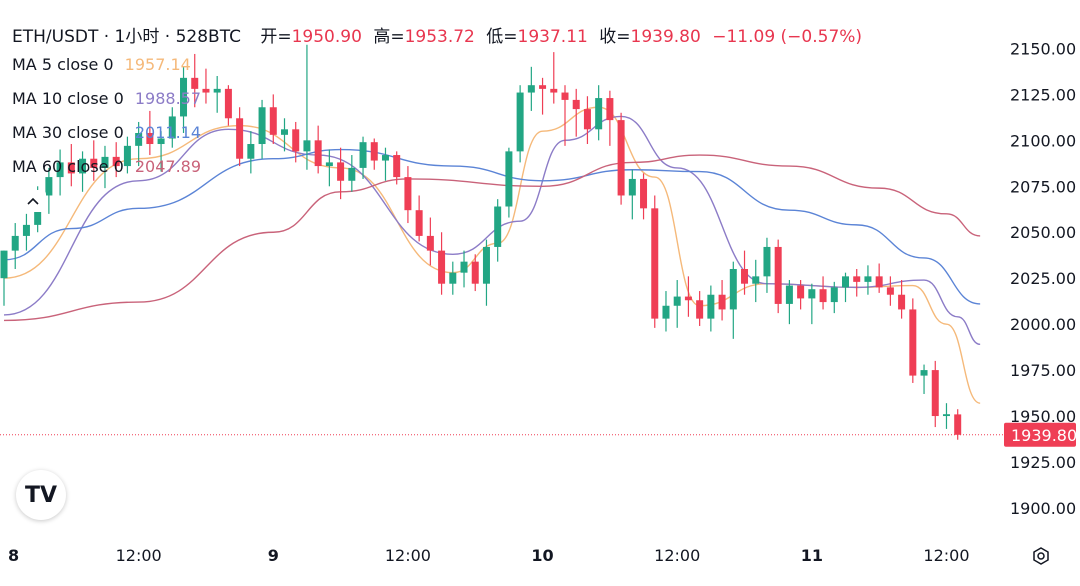 This screenshot has width=1080, height=586. I want to click on ma-legend-value: 2011.14, so click(168, 132).